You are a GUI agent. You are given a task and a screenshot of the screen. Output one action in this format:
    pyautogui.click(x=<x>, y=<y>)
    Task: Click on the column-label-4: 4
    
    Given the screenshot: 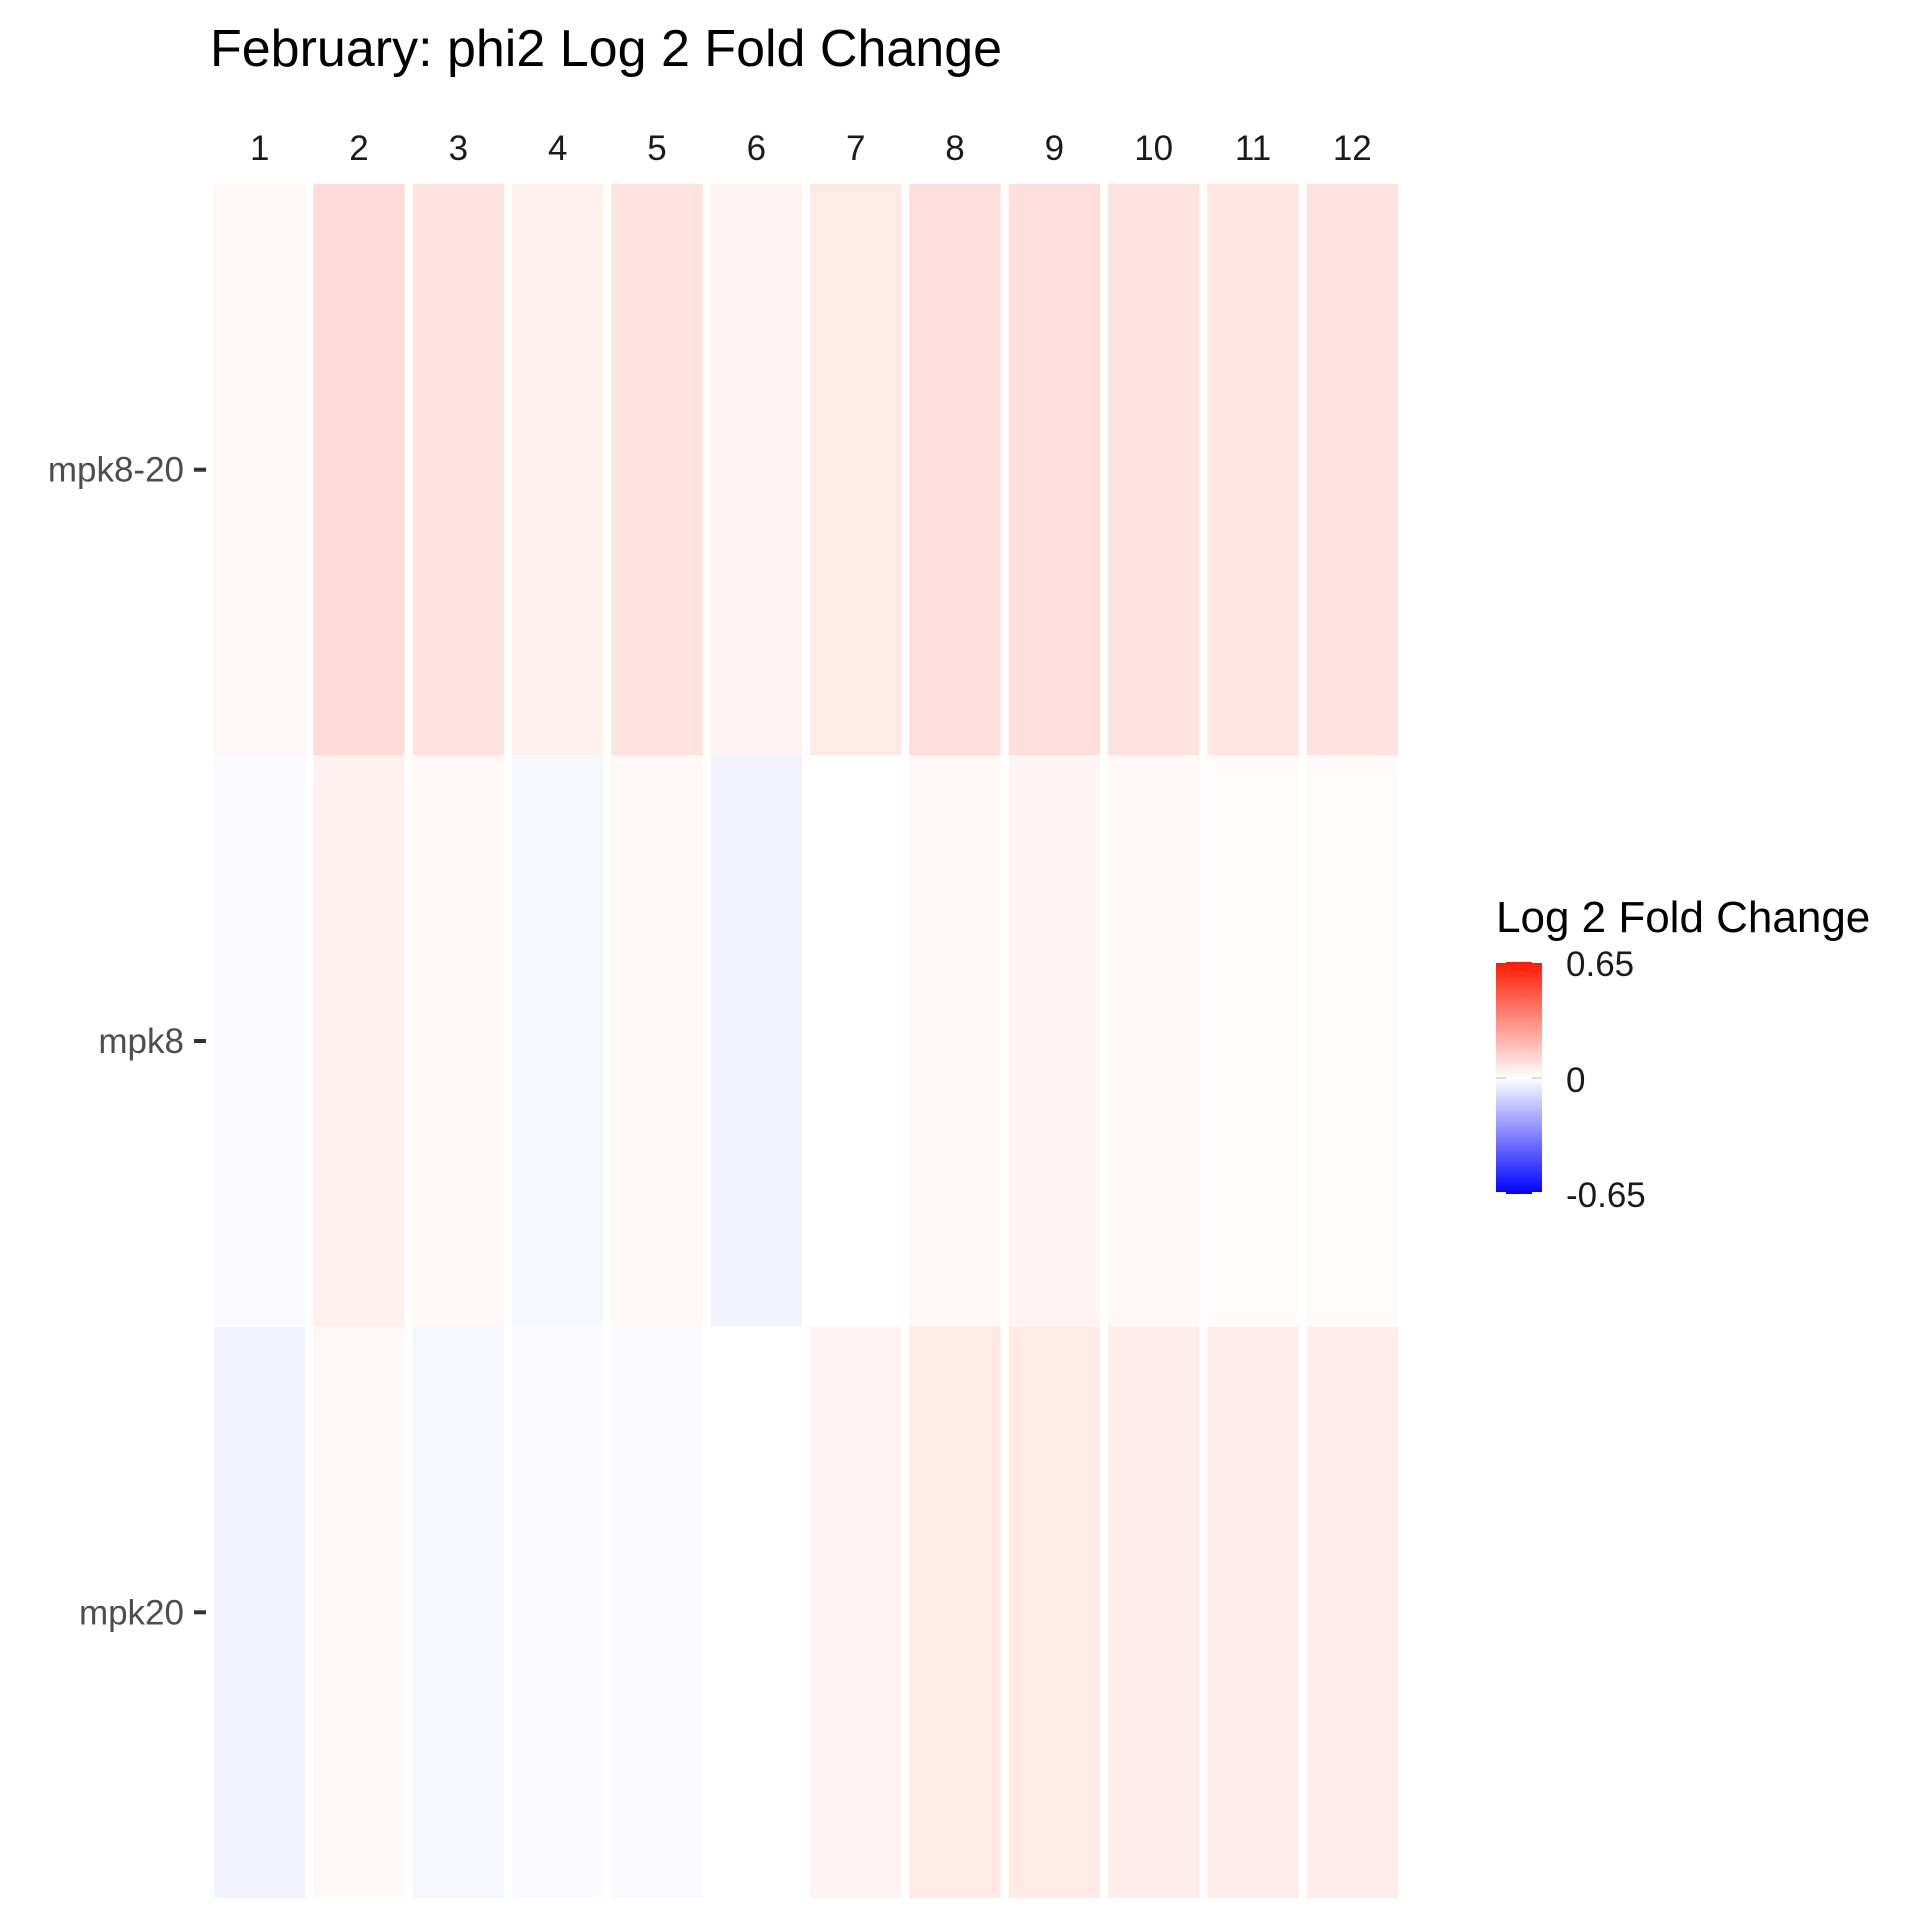 What is the action you would take?
    pyautogui.click(x=557, y=148)
    